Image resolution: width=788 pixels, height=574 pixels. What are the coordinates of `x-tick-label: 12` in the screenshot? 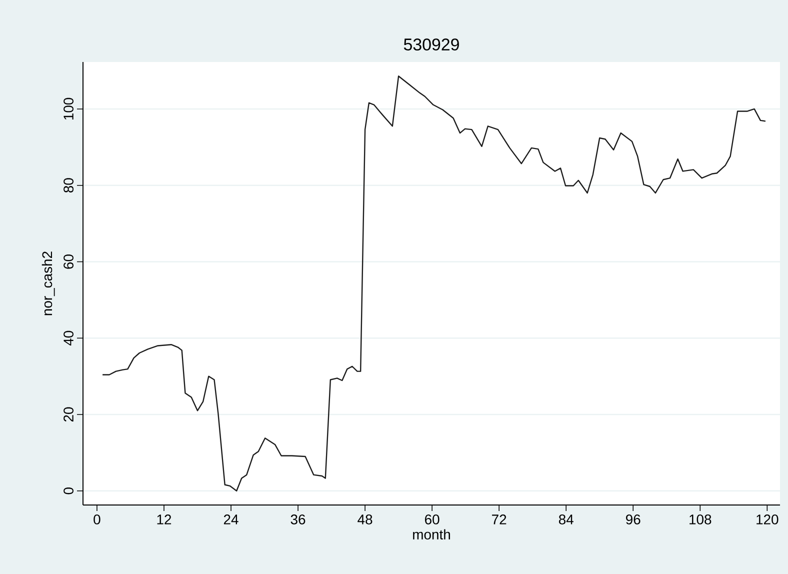 It's located at (164, 519).